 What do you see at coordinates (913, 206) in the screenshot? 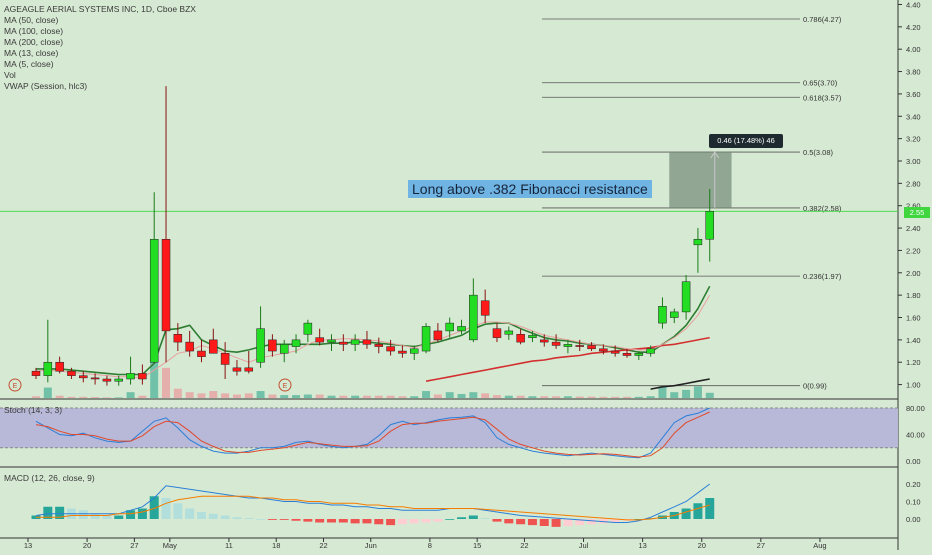
I see `y-tick-label: 2.60` at bounding box center [913, 206].